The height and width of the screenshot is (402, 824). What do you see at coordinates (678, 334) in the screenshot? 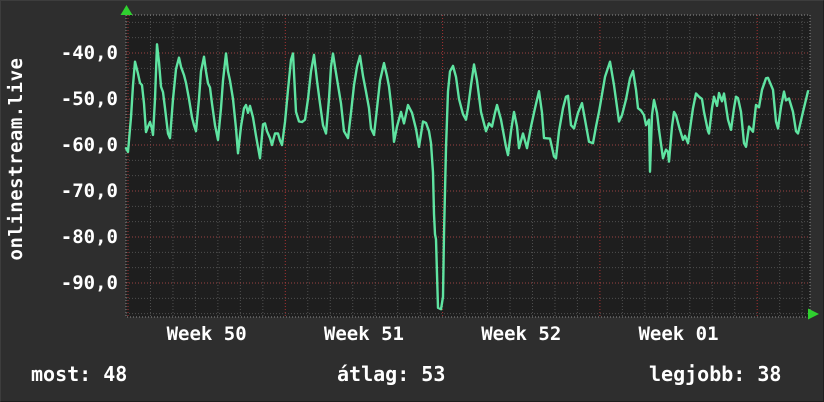
I see `x-tick-label-week01: Week 01` at bounding box center [678, 334].